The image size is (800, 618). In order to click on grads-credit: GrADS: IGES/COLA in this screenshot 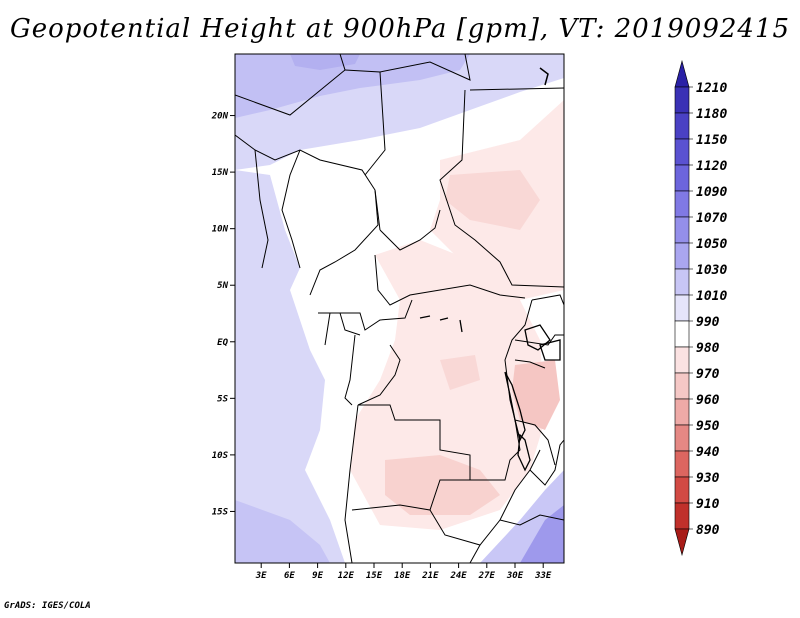, I will do `click(47, 606)`.